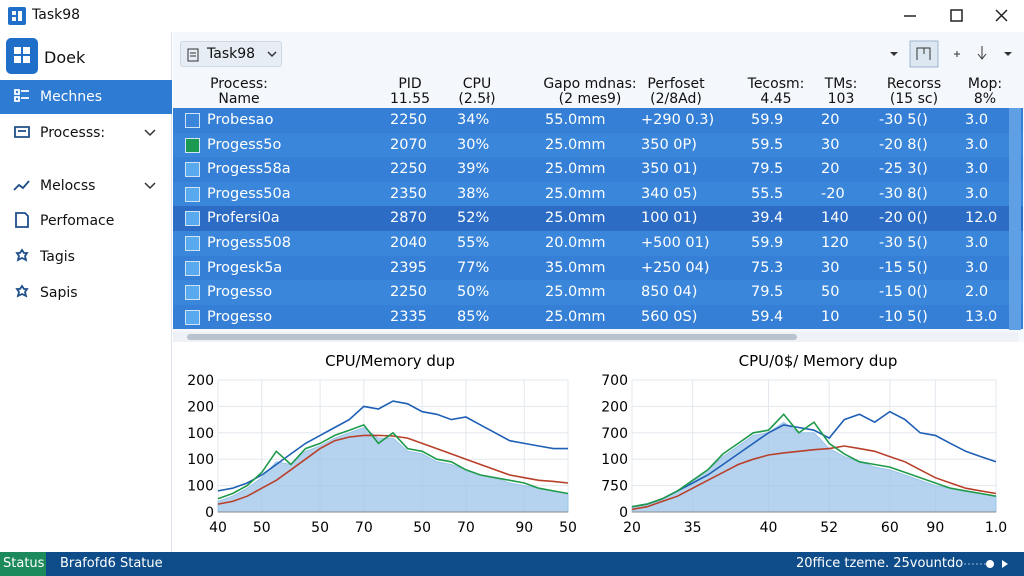 This screenshot has width=1024, height=576. What do you see at coordinates (86, 186) in the screenshot?
I see `sidebar-item: Melocss` at bounding box center [86, 186].